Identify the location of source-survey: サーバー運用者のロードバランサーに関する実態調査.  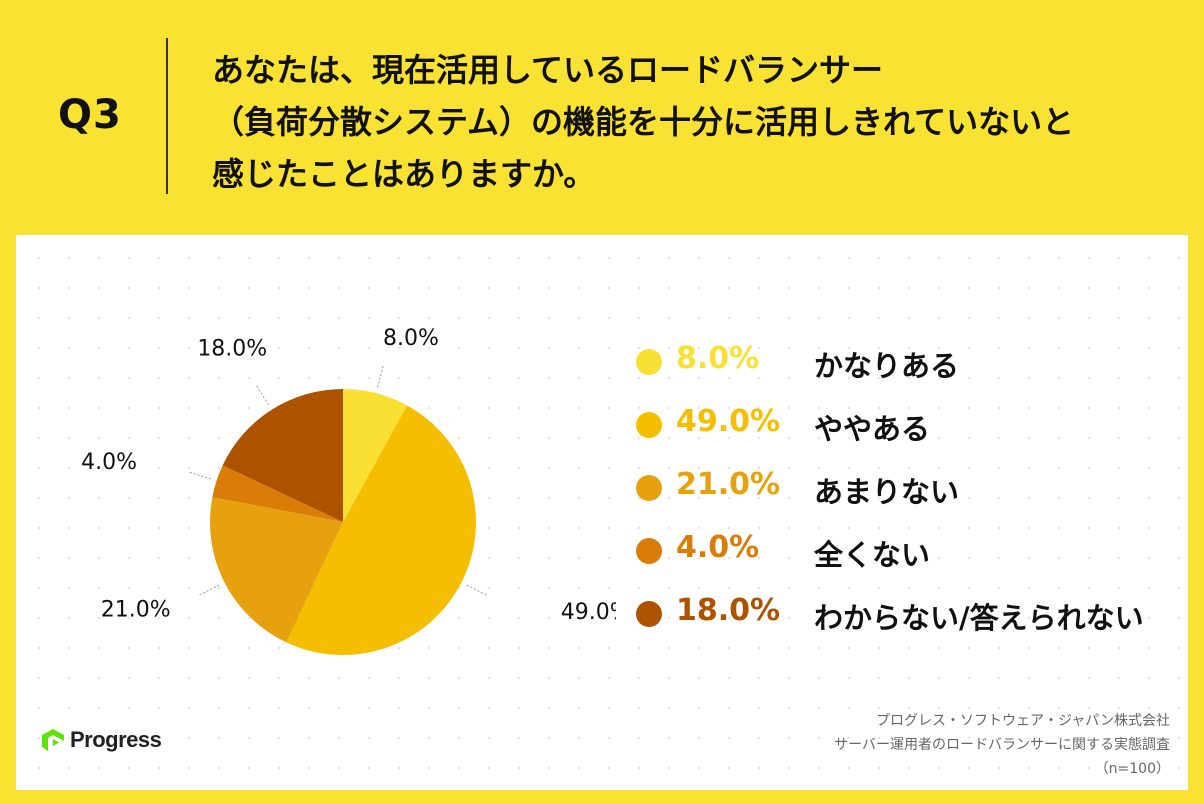
(1002, 745).